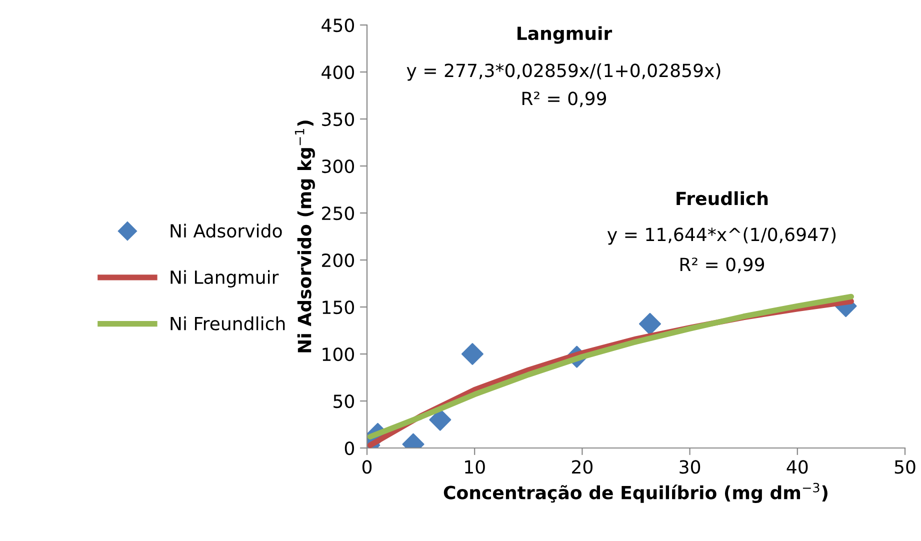  What do you see at coordinates (226, 231) in the screenshot?
I see `legend-label: Ni Adsorvido` at bounding box center [226, 231].